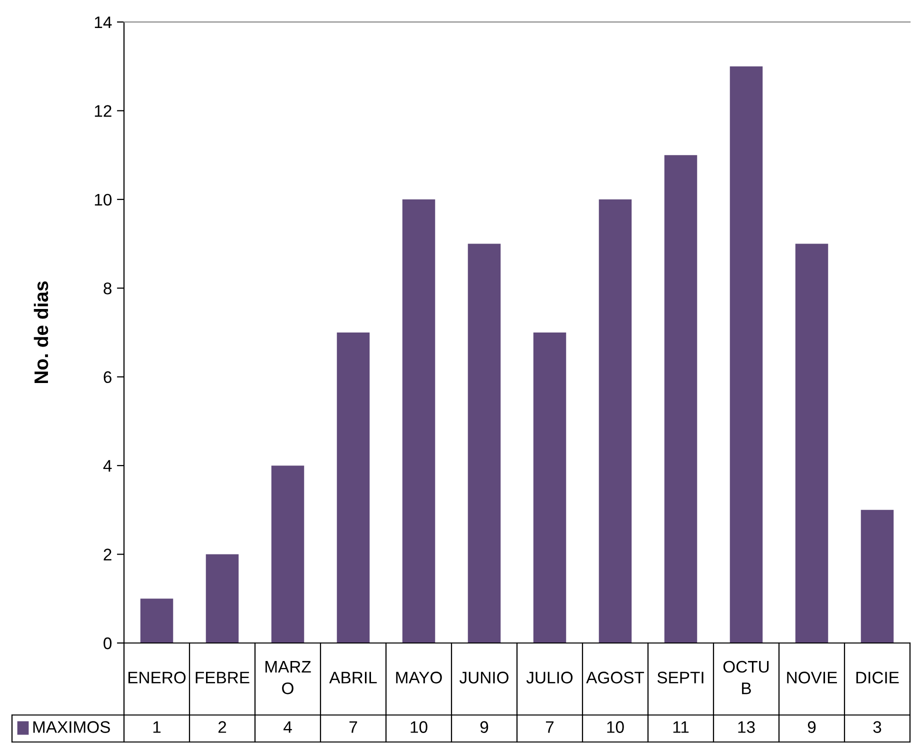 This screenshot has width=912, height=744. What do you see at coordinates (41, 332) in the screenshot?
I see `y-axis-title: No. de dias` at bounding box center [41, 332].